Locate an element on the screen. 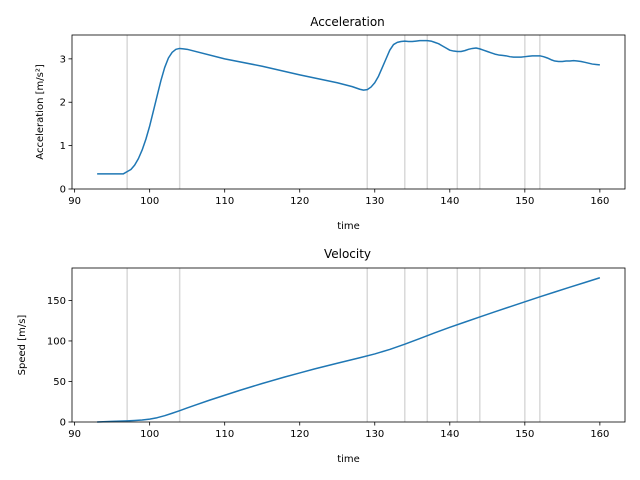 Image resolution: width=640 pixels, height=480 pixels. y-tick-label: 3 is located at coordinates (63, 59).